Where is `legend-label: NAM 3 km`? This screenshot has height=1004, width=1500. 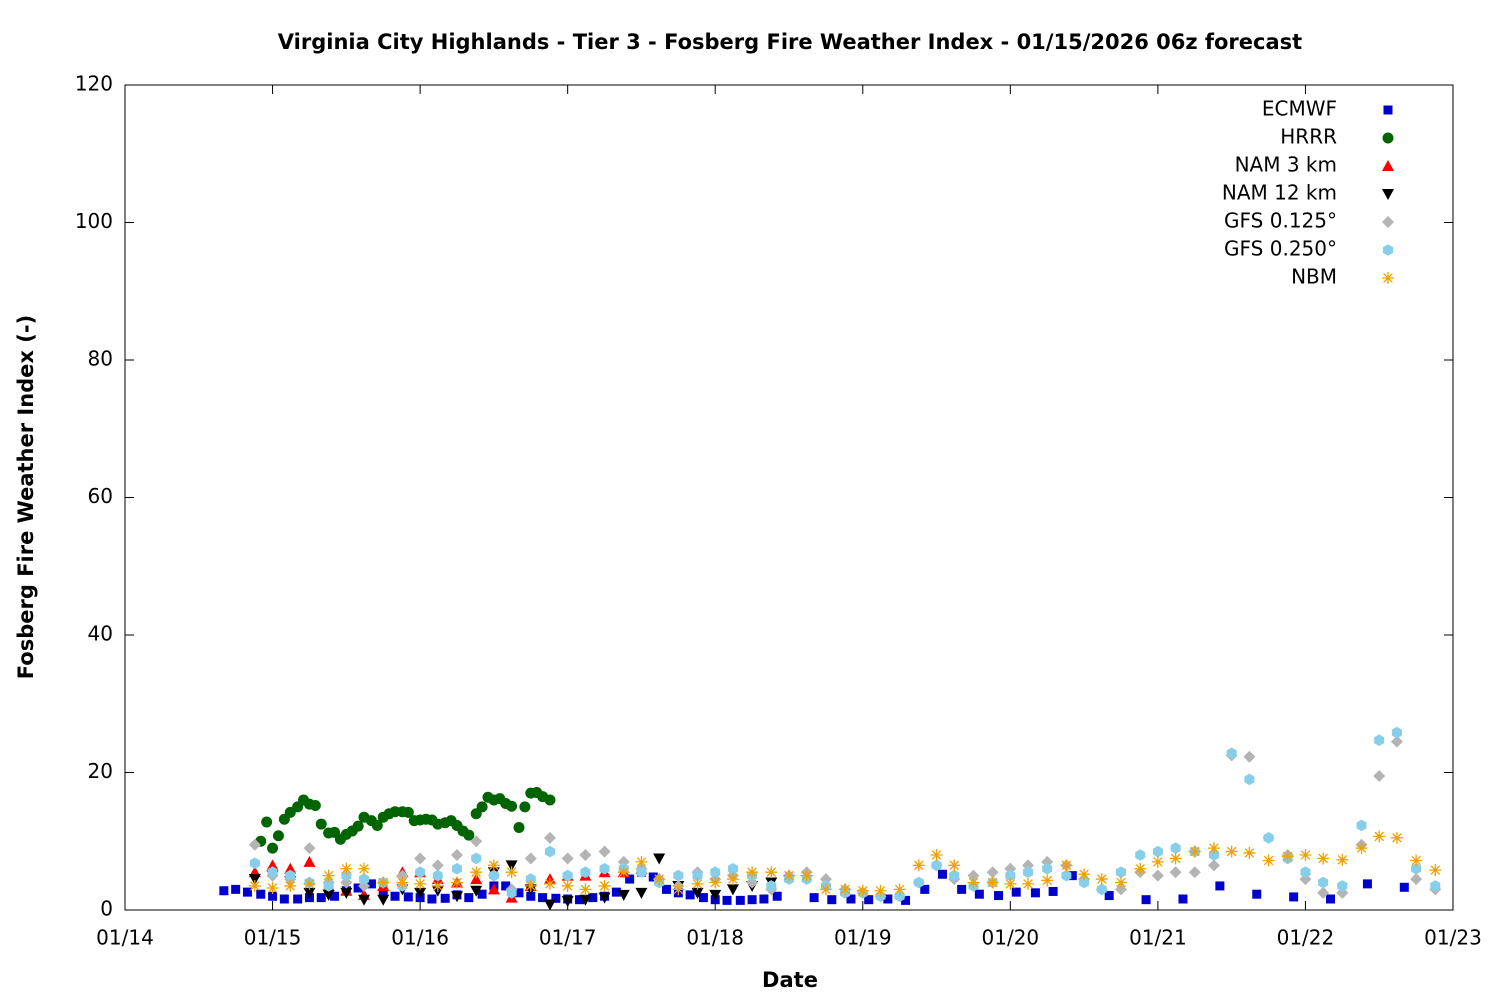 legend-label: NAM 3 km is located at coordinates (1286, 165).